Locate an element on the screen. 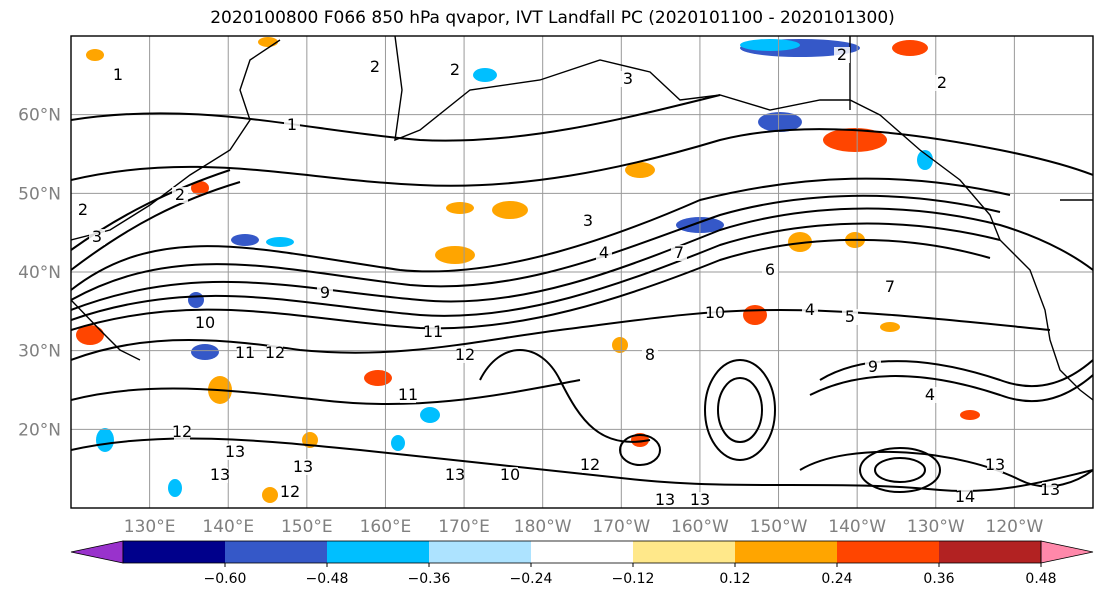 This screenshot has height=601, width=1105. lon-label: 130°W is located at coordinates (936, 527).